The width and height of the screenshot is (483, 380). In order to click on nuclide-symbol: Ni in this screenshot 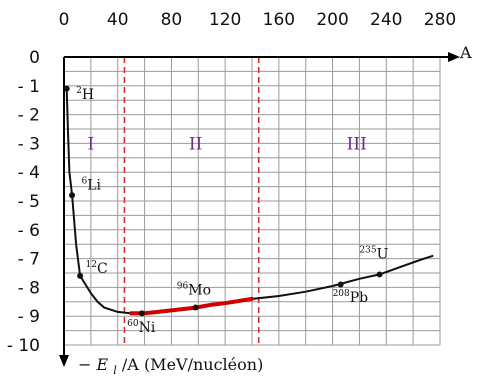, I will do `click(147, 328)`.